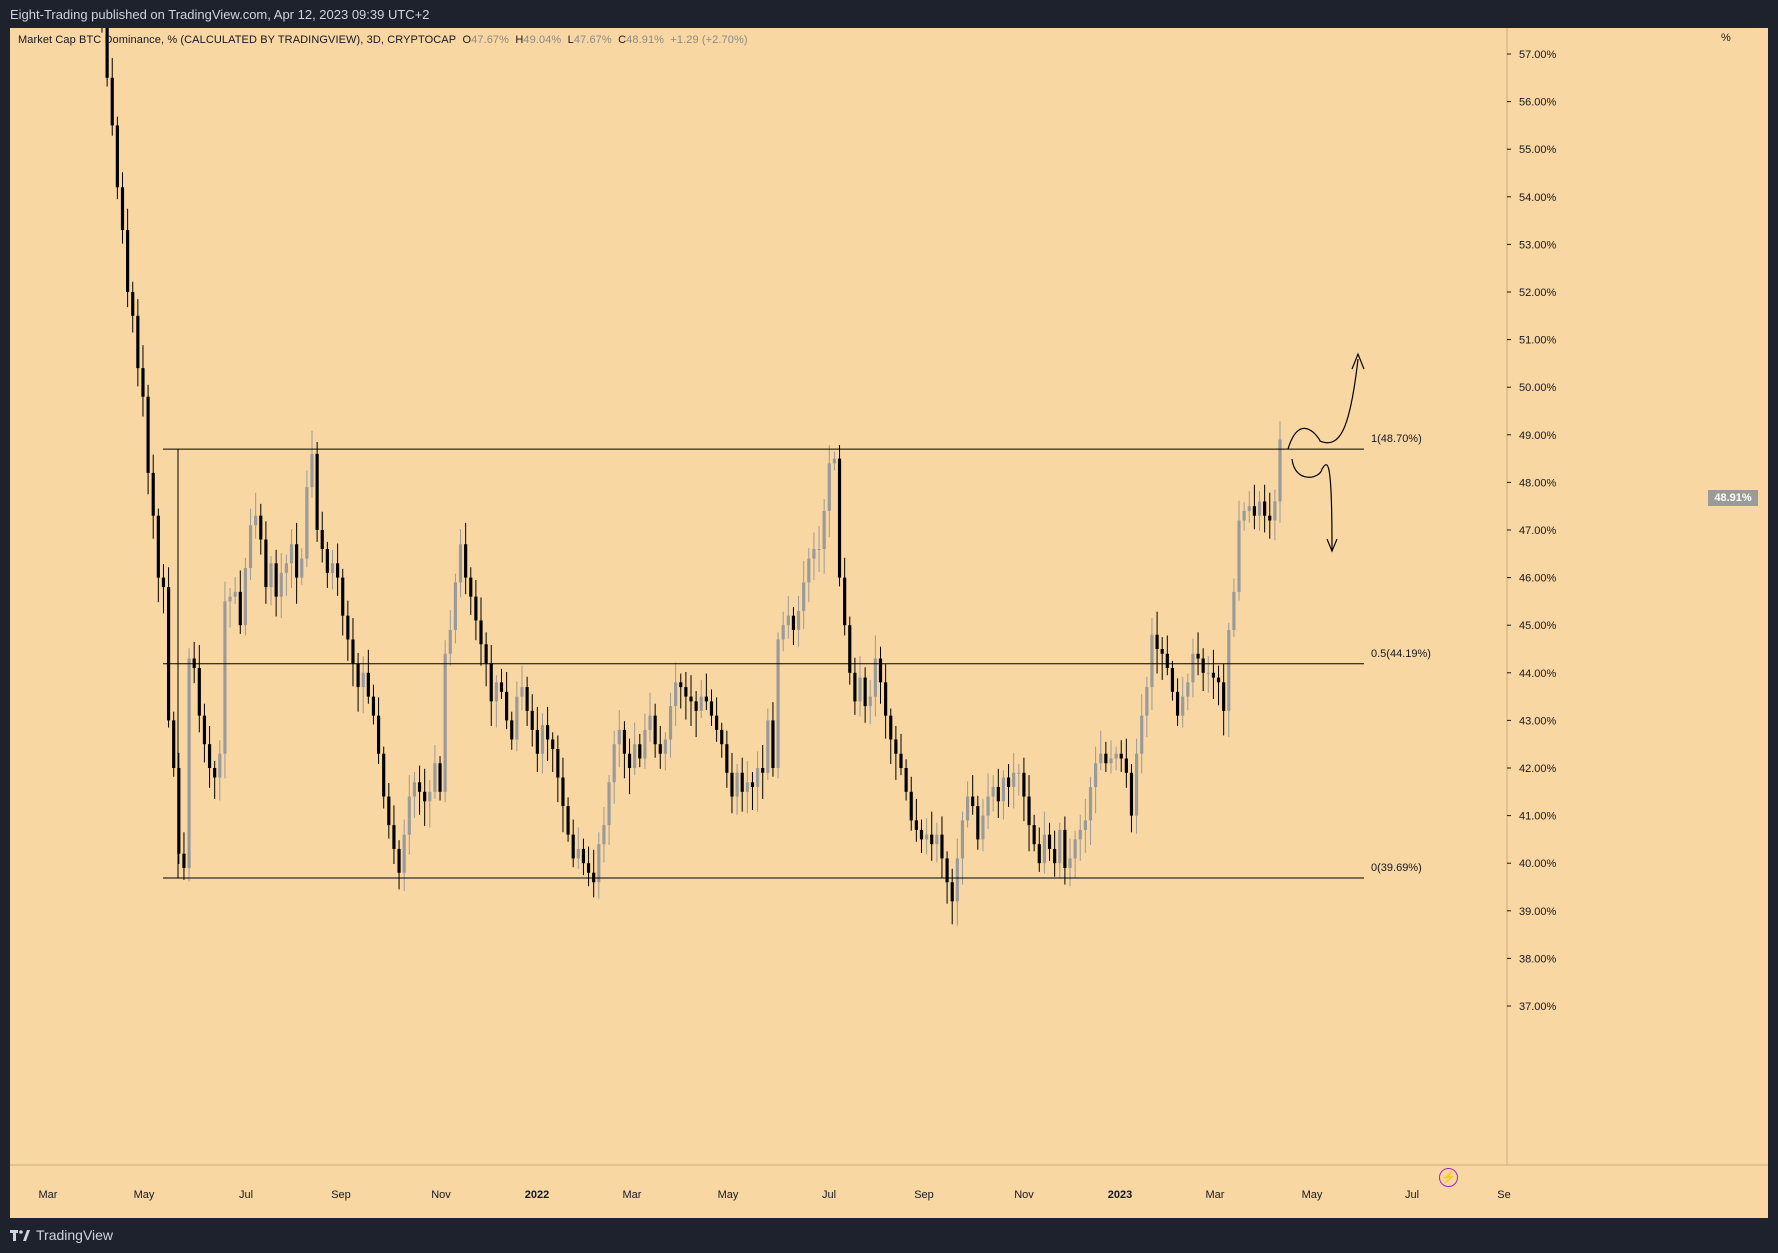 This screenshot has width=1778, height=1253. What do you see at coordinates (709, 40) in the screenshot?
I see `change-value: +1.29 (+2.70%)` at bounding box center [709, 40].